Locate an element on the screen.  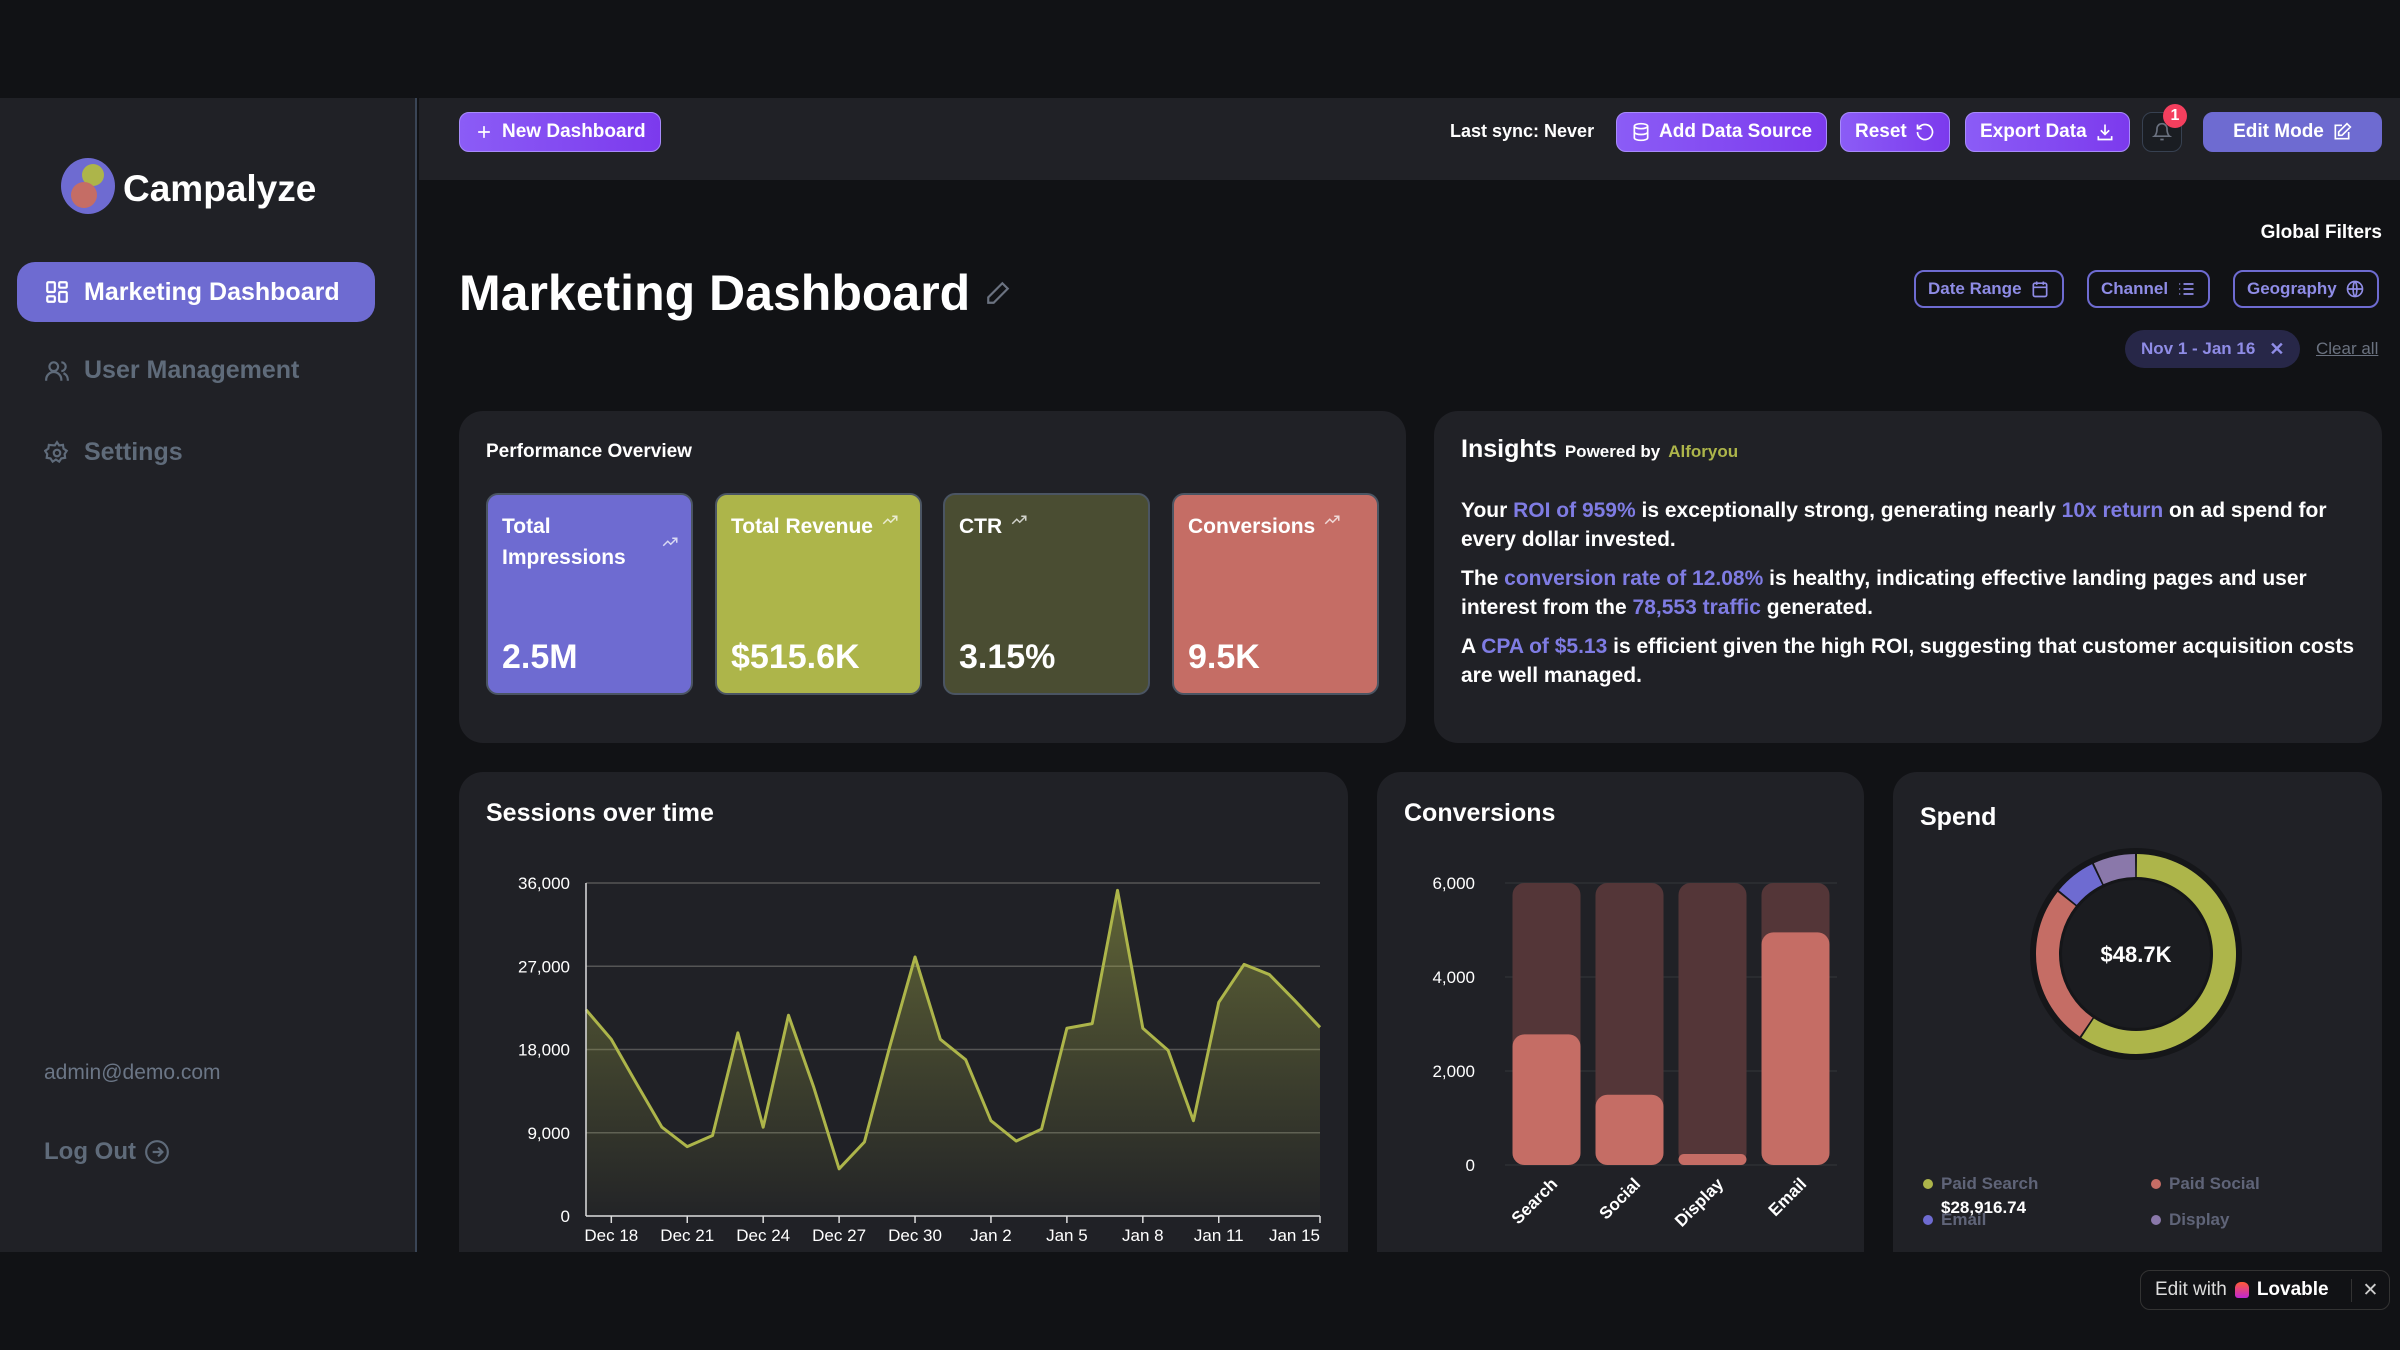
reset-icon is located at coordinates (1925, 132).